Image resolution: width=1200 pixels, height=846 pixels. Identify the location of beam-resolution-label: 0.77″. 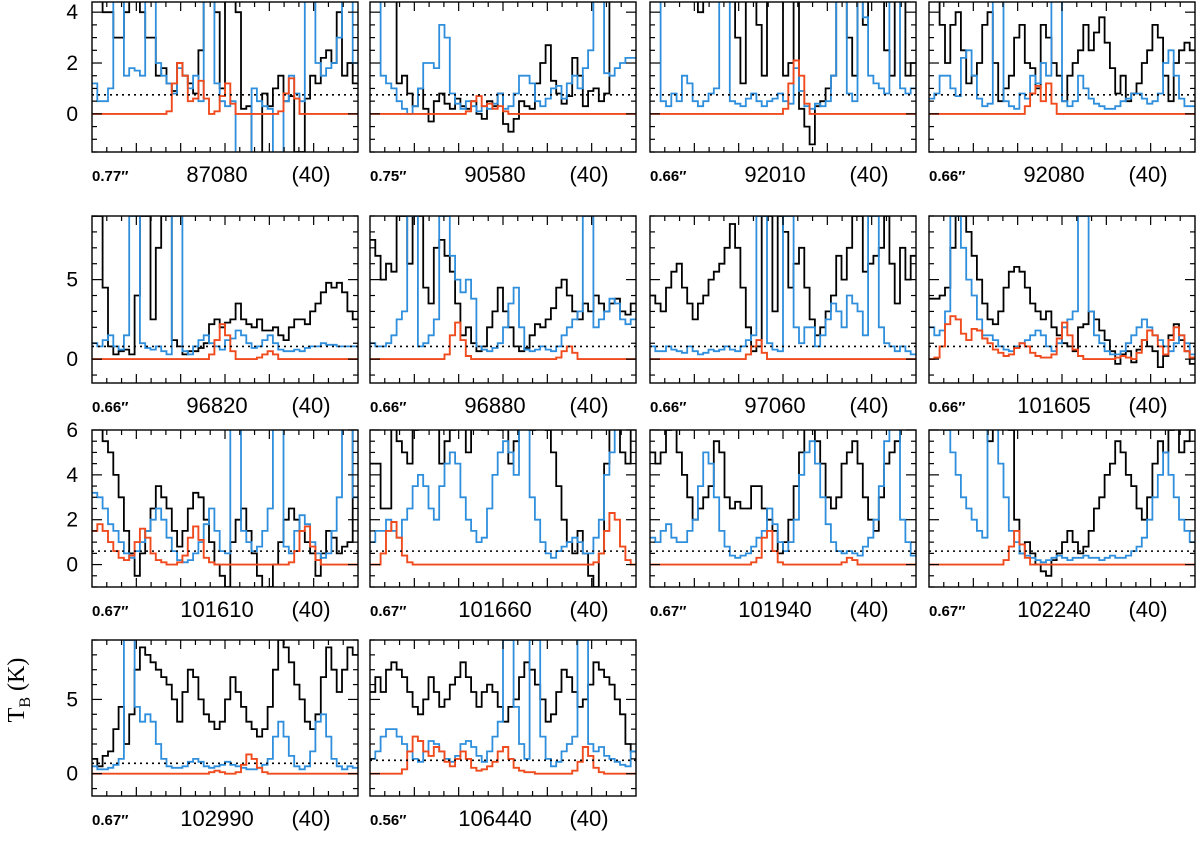
(110, 176).